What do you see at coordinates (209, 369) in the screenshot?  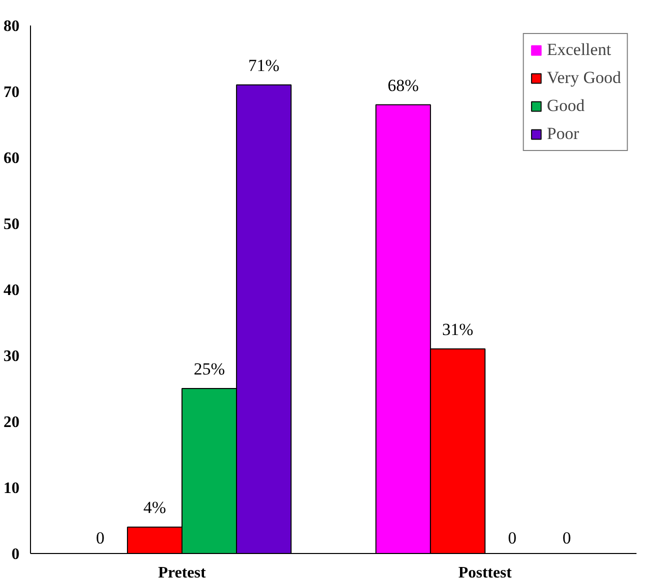 I see `data-label: 25%` at bounding box center [209, 369].